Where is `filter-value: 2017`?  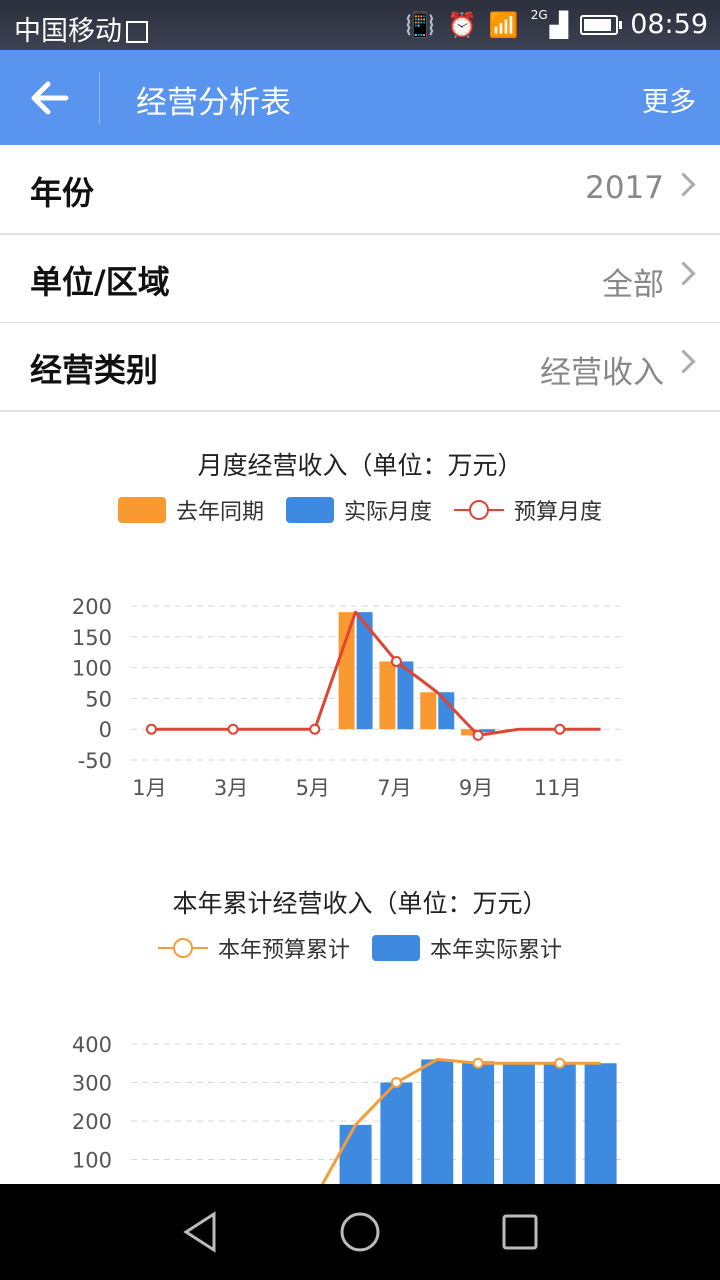 filter-value: 2017 is located at coordinates (624, 188).